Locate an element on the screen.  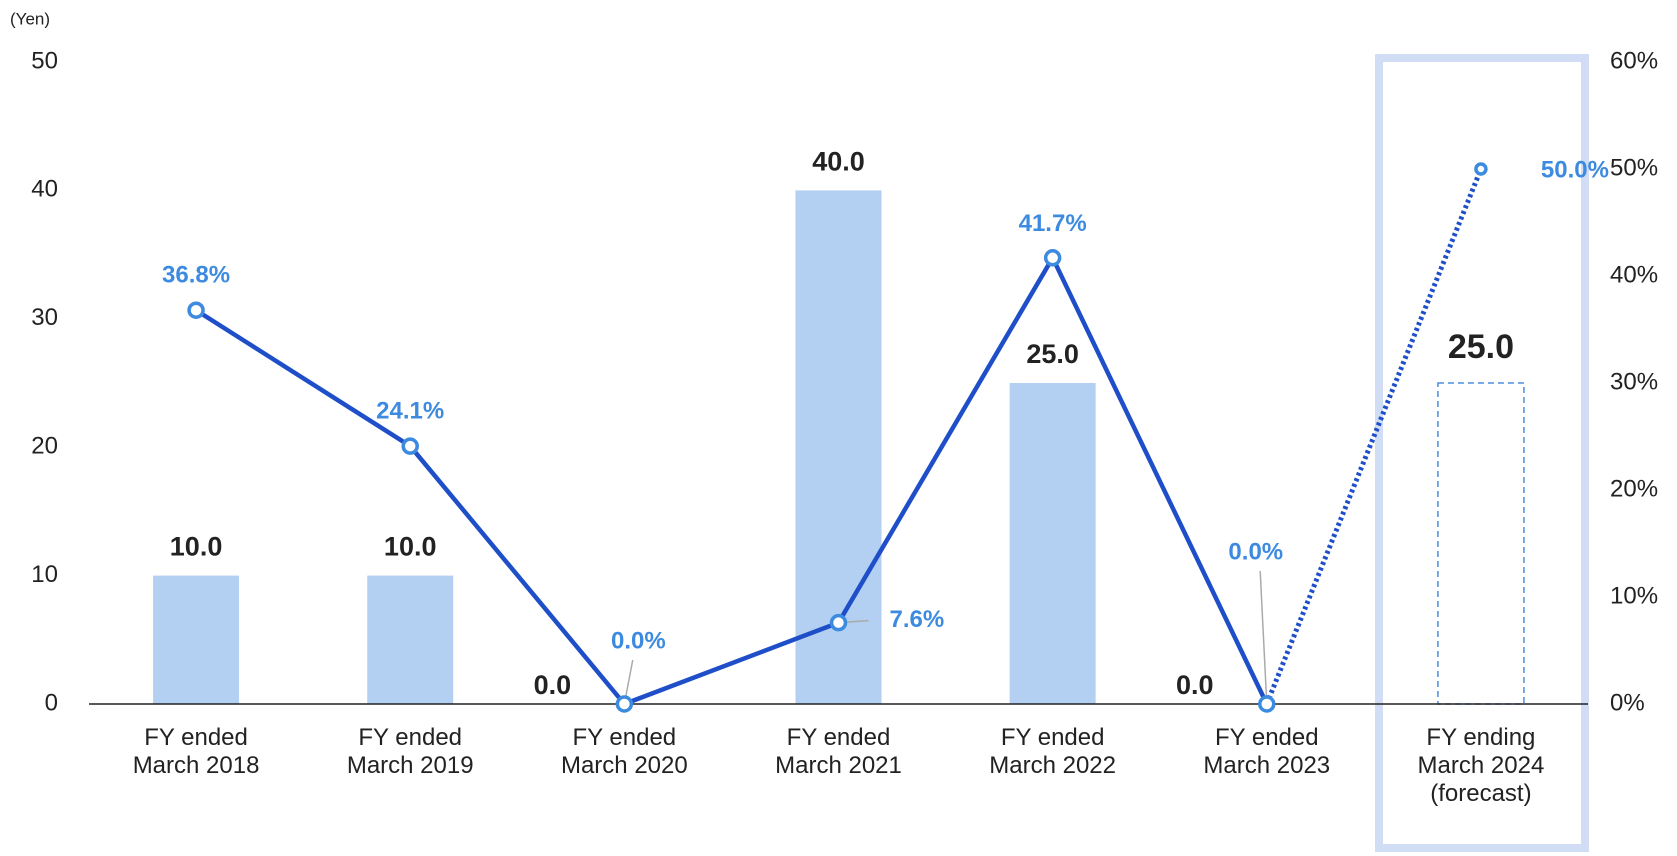
bar-value-label: 40.0 is located at coordinates (838, 162).